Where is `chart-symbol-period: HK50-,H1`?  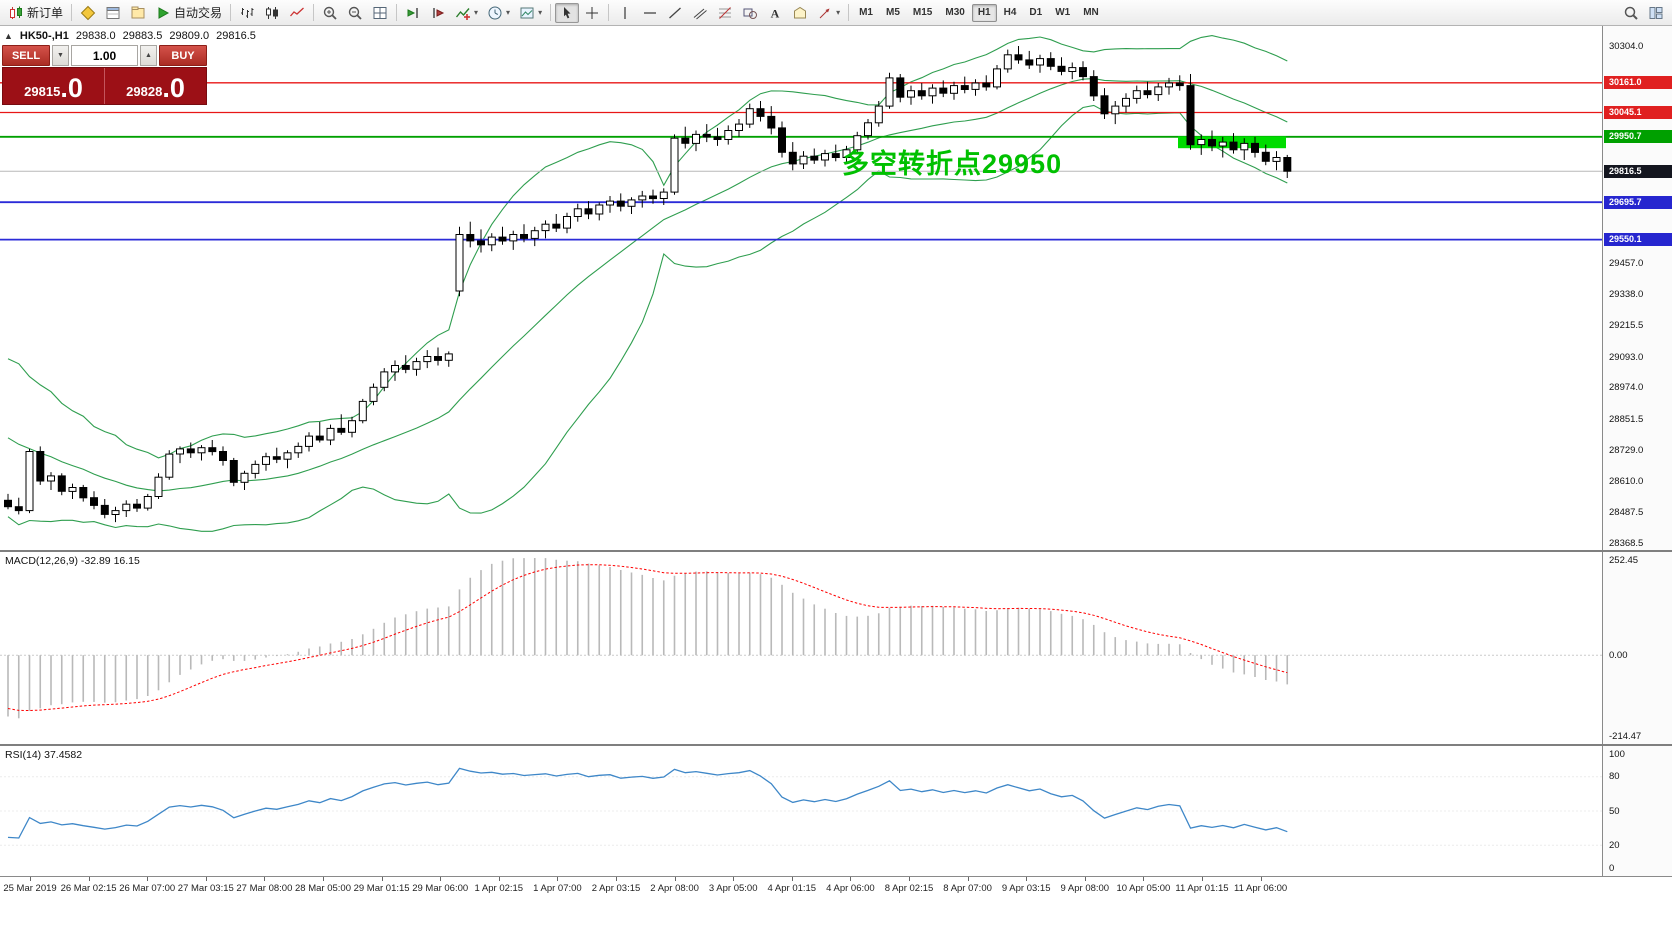 chart-symbol-period: HK50-,H1 is located at coordinates (44, 36).